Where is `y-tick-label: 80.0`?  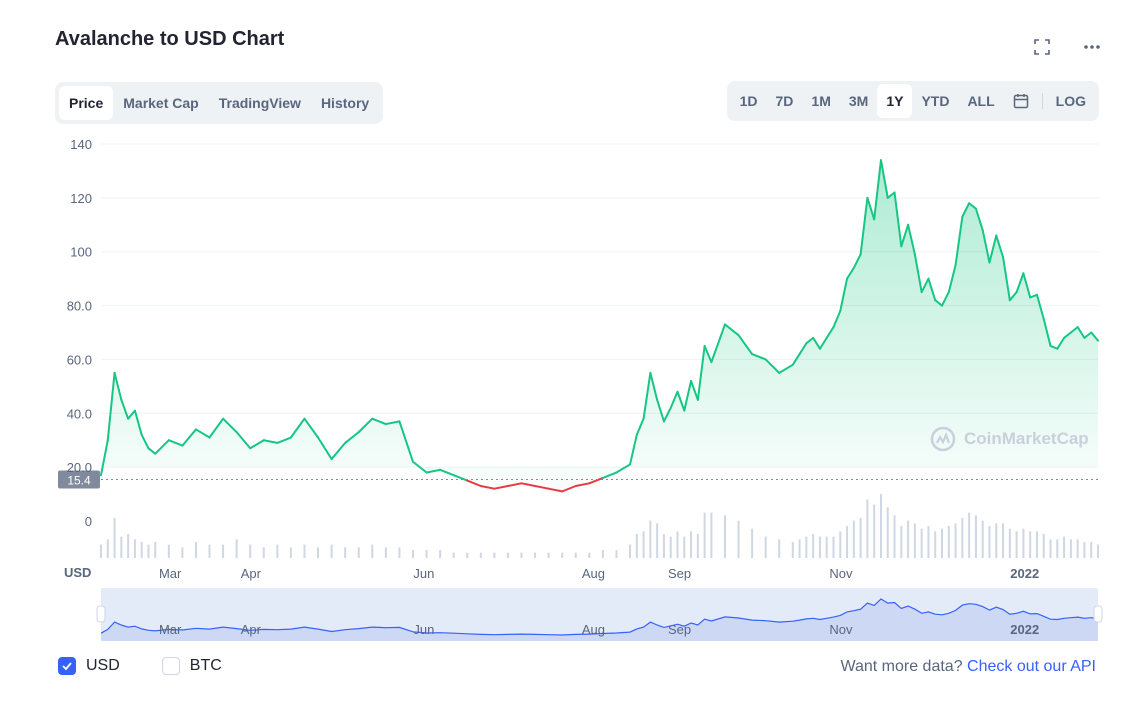 y-tick-label: 80.0 is located at coordinates (79, 306).